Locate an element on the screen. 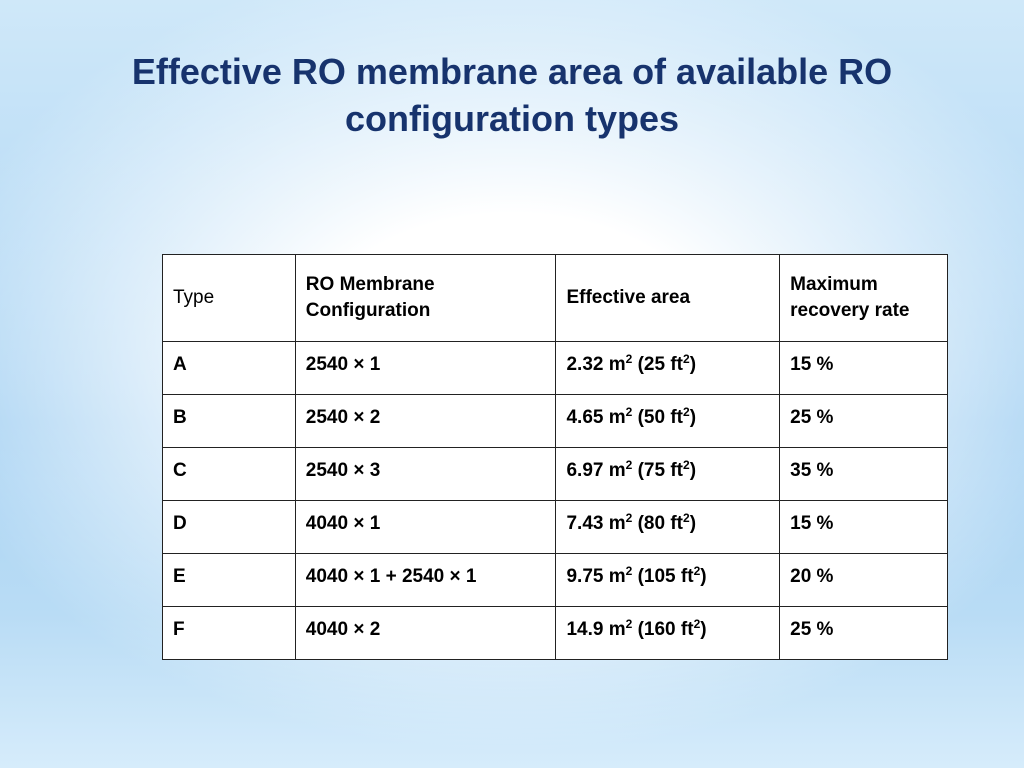 The height and width of the screenshot is (768, 1024). table-row: D 4040 × 1 7.43 m2 (80 ft2) 15 % is located at coordinates (555, 527).